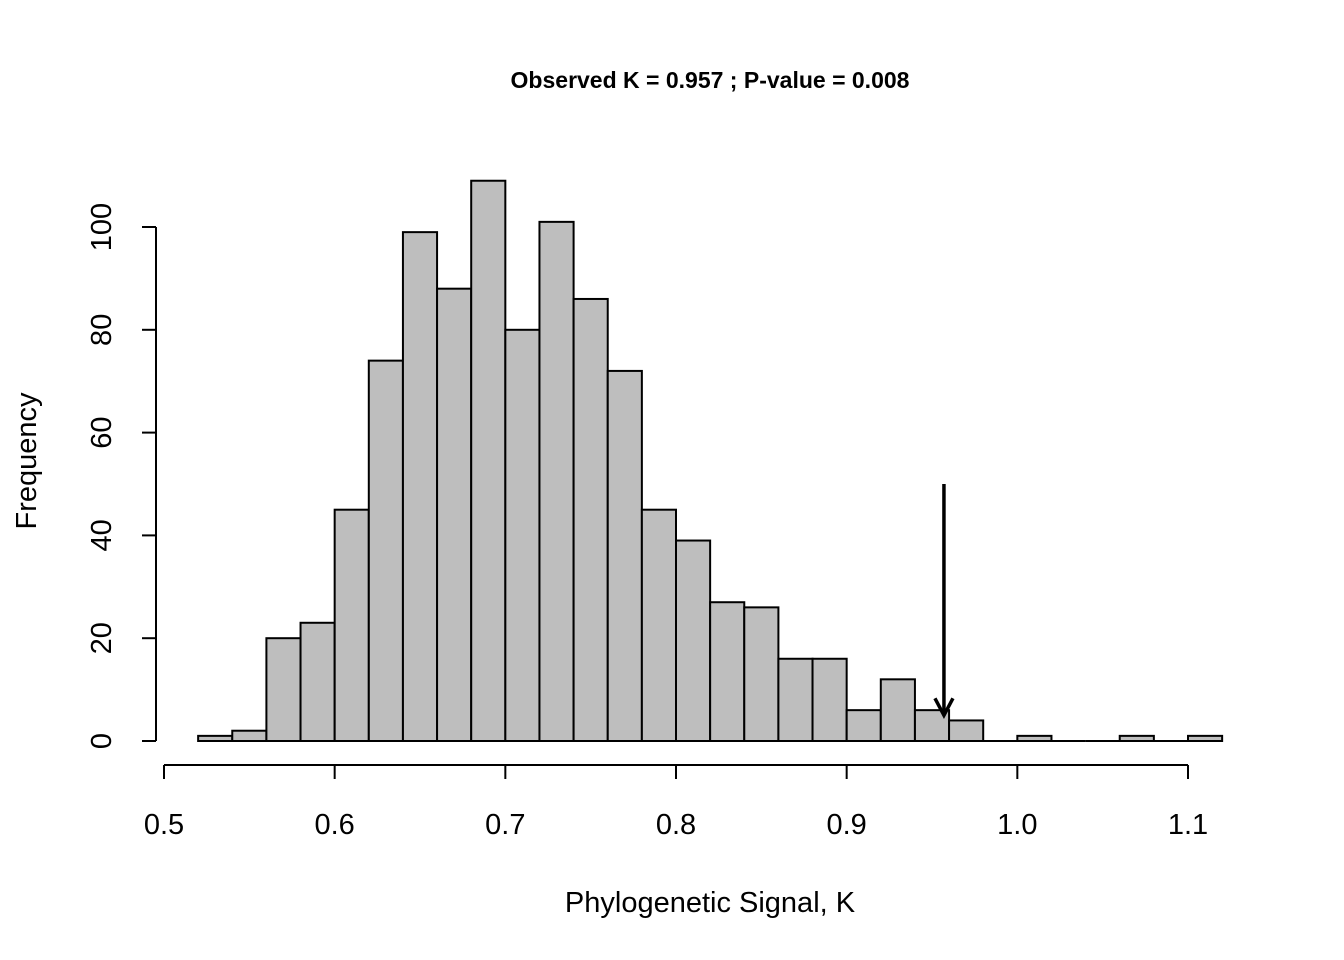 The height and width of the screenshot is (960, 1344). I want to click on x-axis: 0.5 0.6 0.7 0.8 0.9 1.0 1.1, so click(676, 802).